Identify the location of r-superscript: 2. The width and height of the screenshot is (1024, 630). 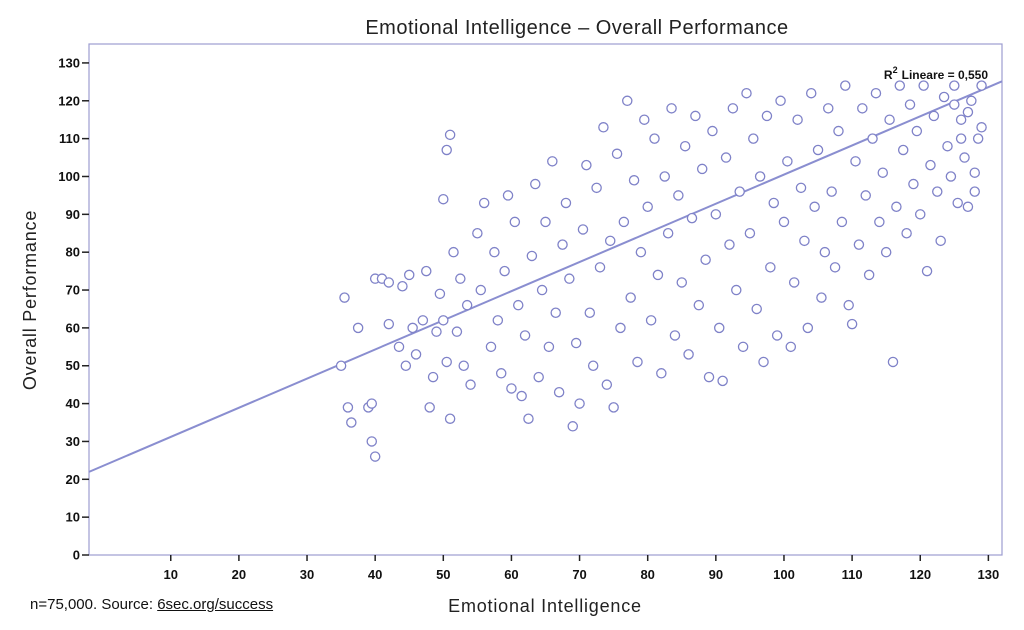
(895, 70).